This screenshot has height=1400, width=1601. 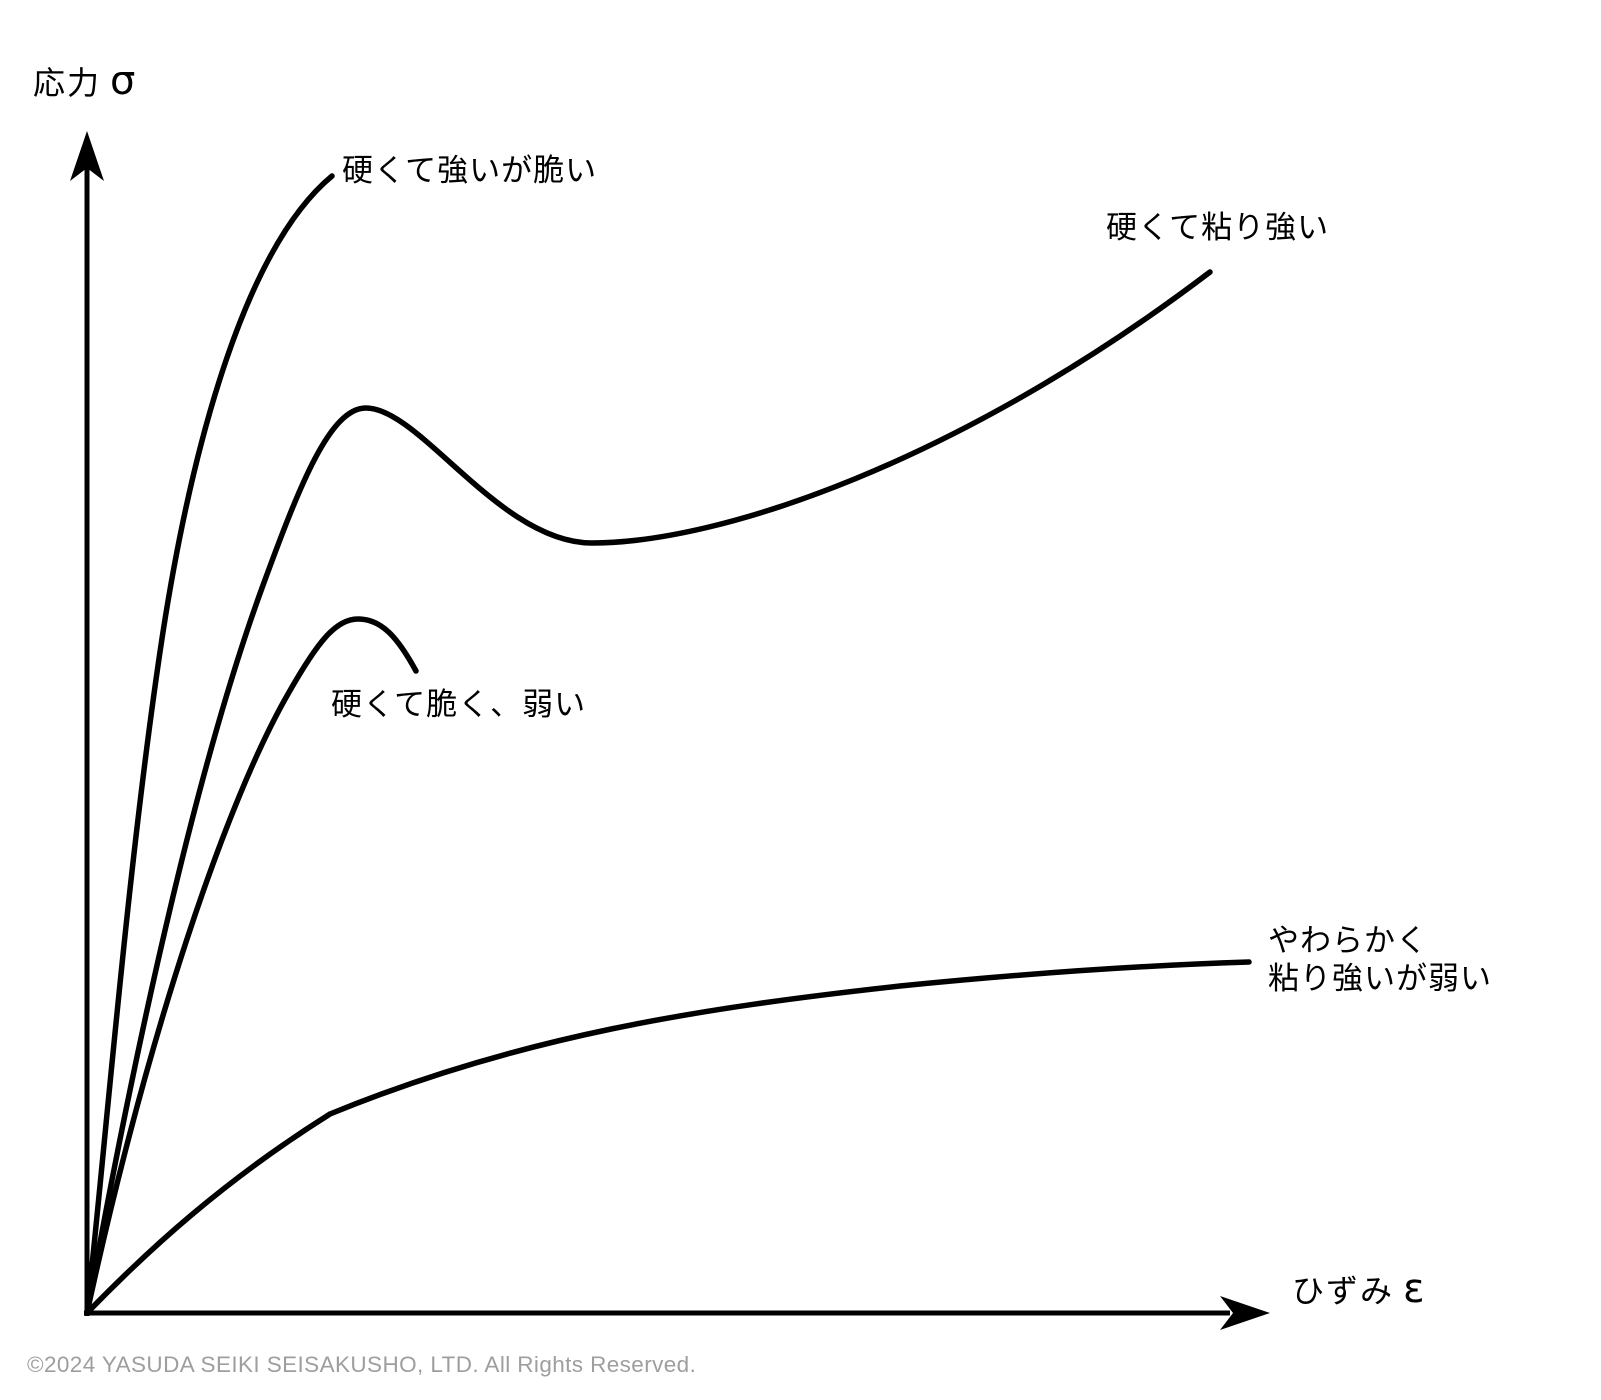 I want to click on y-axis-label: 応力 σ, so click(x=84, y=81).